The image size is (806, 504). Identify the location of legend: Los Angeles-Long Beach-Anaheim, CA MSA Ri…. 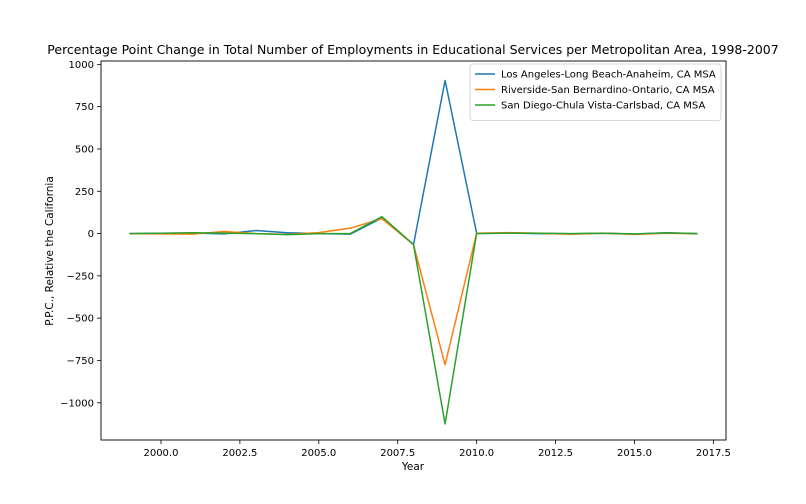
(595, 92).